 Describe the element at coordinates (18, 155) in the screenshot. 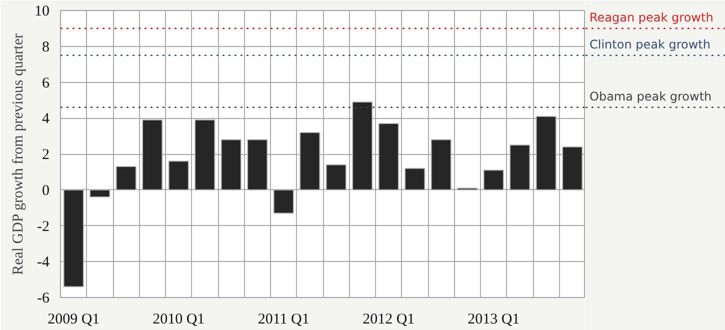

I see `y-axis-title: Real GDP growth from previous quarter` at that location.